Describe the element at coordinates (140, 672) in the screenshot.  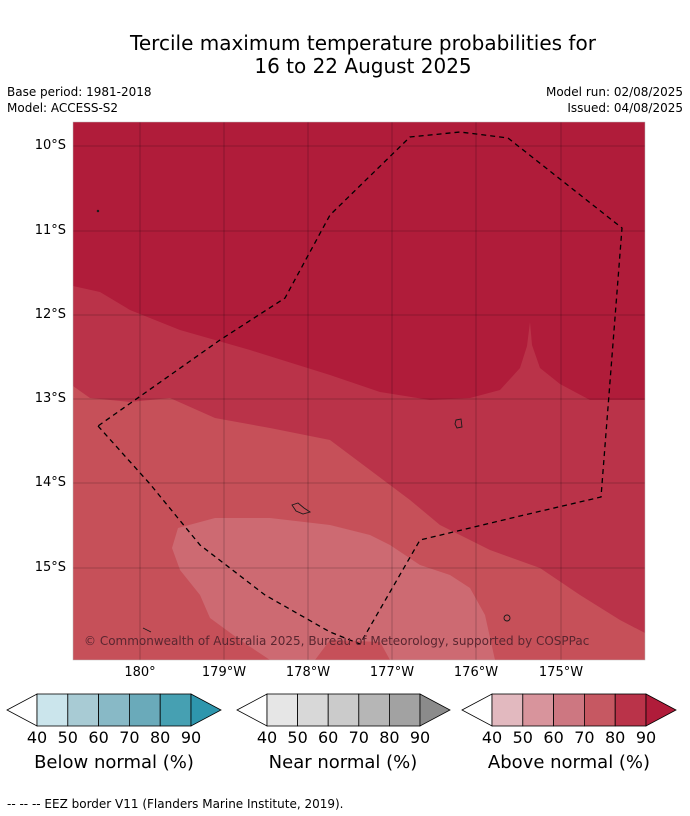
I see `lon-tick-180: 180°` at that location.